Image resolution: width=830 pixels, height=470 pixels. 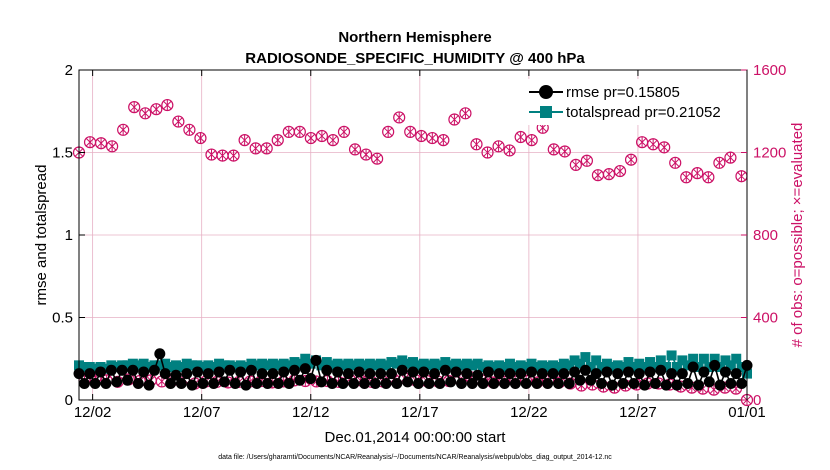 I want to click on legend-spread-label: totalspread pr=0.21052, so click(x=643, y=112).